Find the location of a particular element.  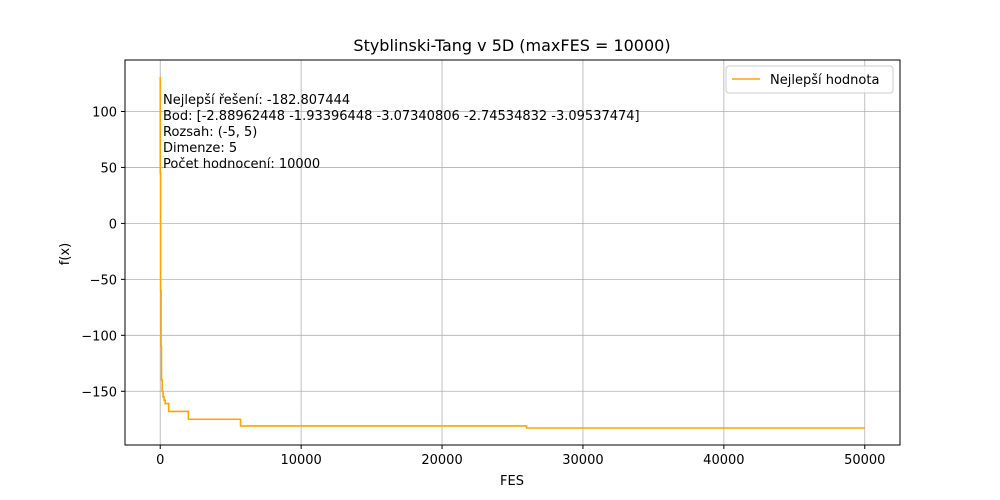

x-tick-label: 20000 is located at coordinates (441, 460).